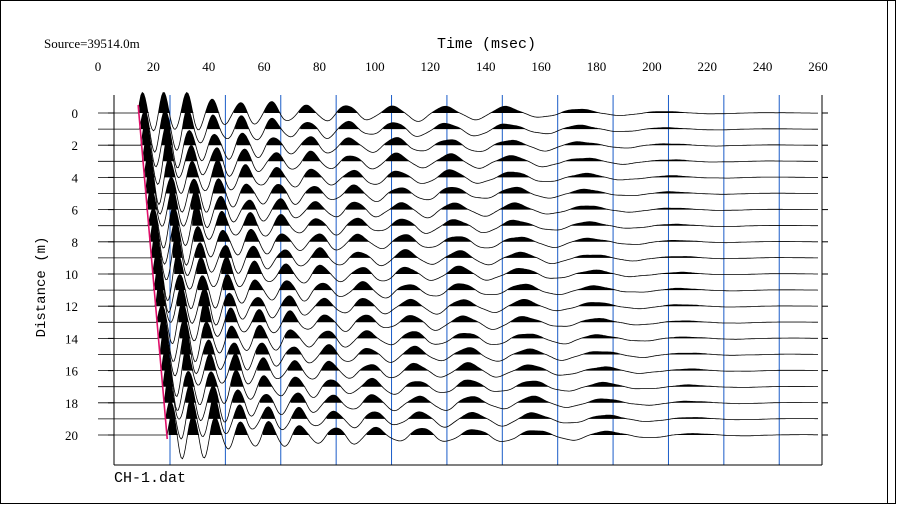 Image resolution: width=898 pixels, height=506 pixels. I want to click on y-tick-label: 2, so click(75, 145).